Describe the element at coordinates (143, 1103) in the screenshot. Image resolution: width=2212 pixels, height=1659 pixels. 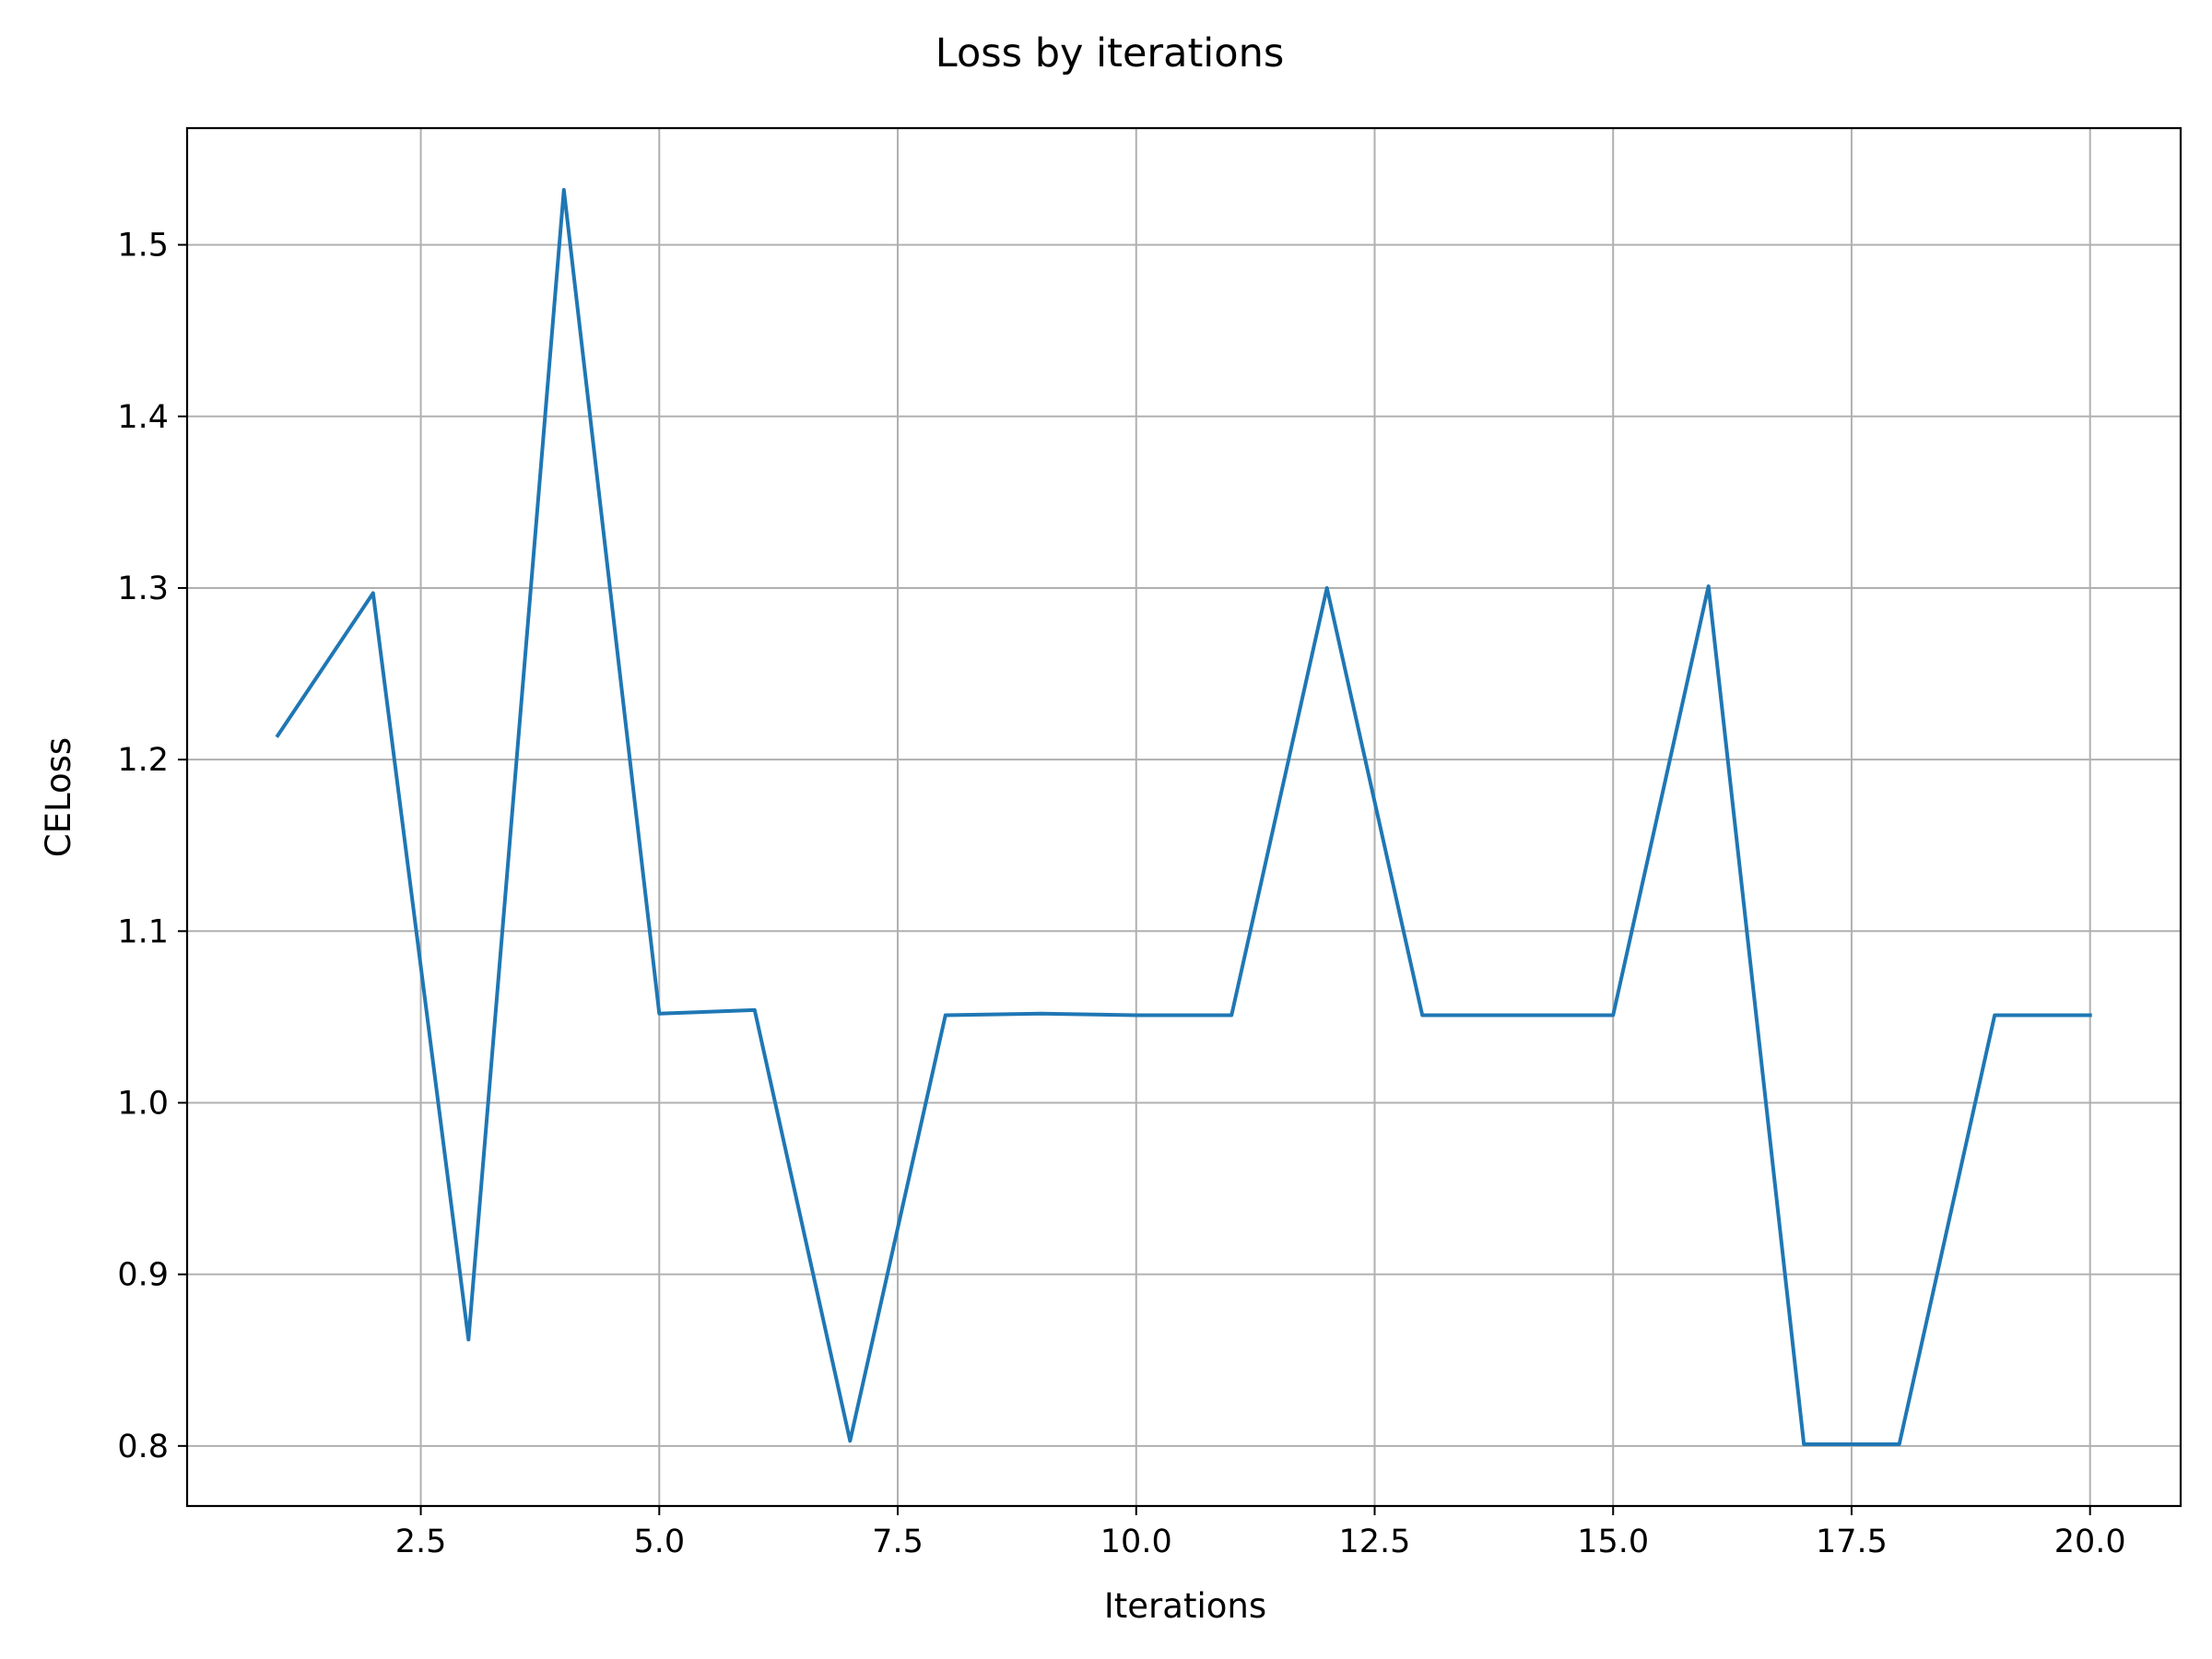
I see `y-tick-label: 1.0` at that location.